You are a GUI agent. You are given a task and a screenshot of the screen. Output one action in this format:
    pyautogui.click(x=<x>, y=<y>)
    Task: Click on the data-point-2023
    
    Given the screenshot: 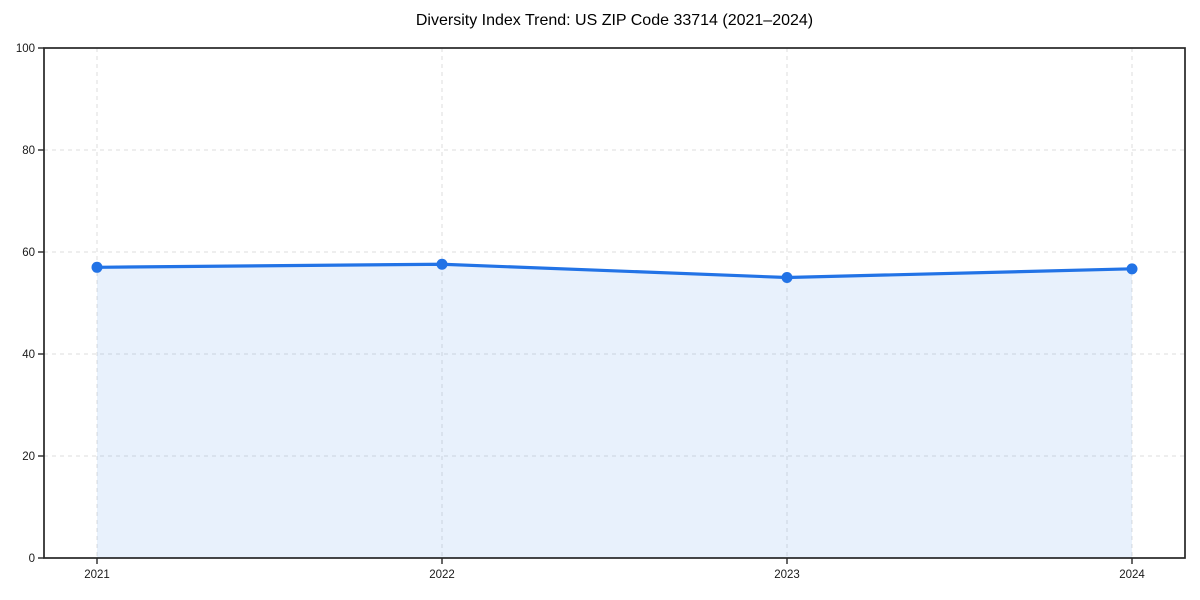 What is the action you would take?
    pyautogui.click(x=787, y=277)
    